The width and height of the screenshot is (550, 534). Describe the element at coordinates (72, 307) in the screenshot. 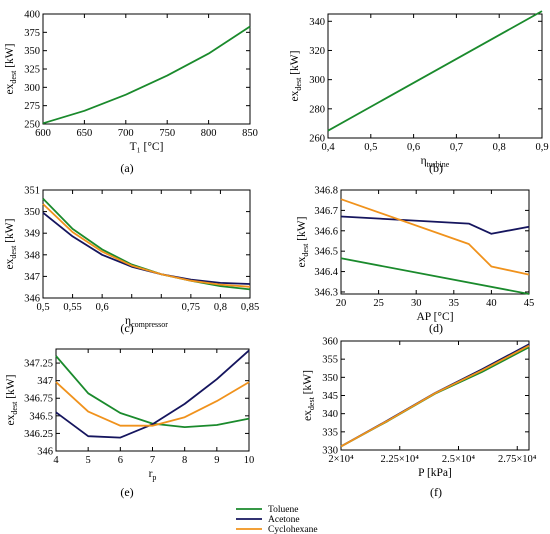

I see `x-tick-label: 0,55` at that location.